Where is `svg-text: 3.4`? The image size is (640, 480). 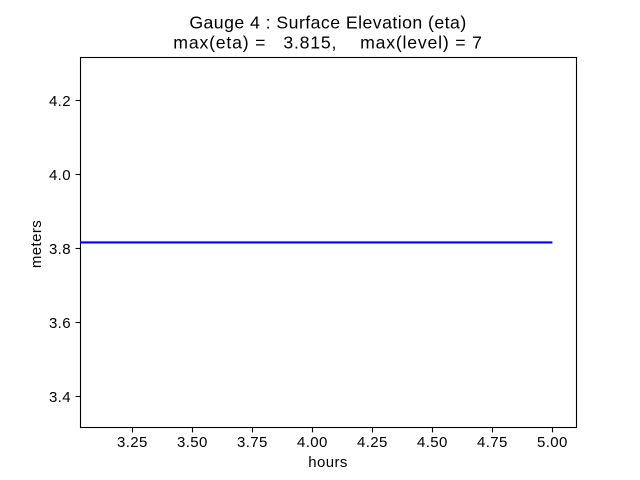 svg-text: 3.4 is located at coordinates (60, 397).